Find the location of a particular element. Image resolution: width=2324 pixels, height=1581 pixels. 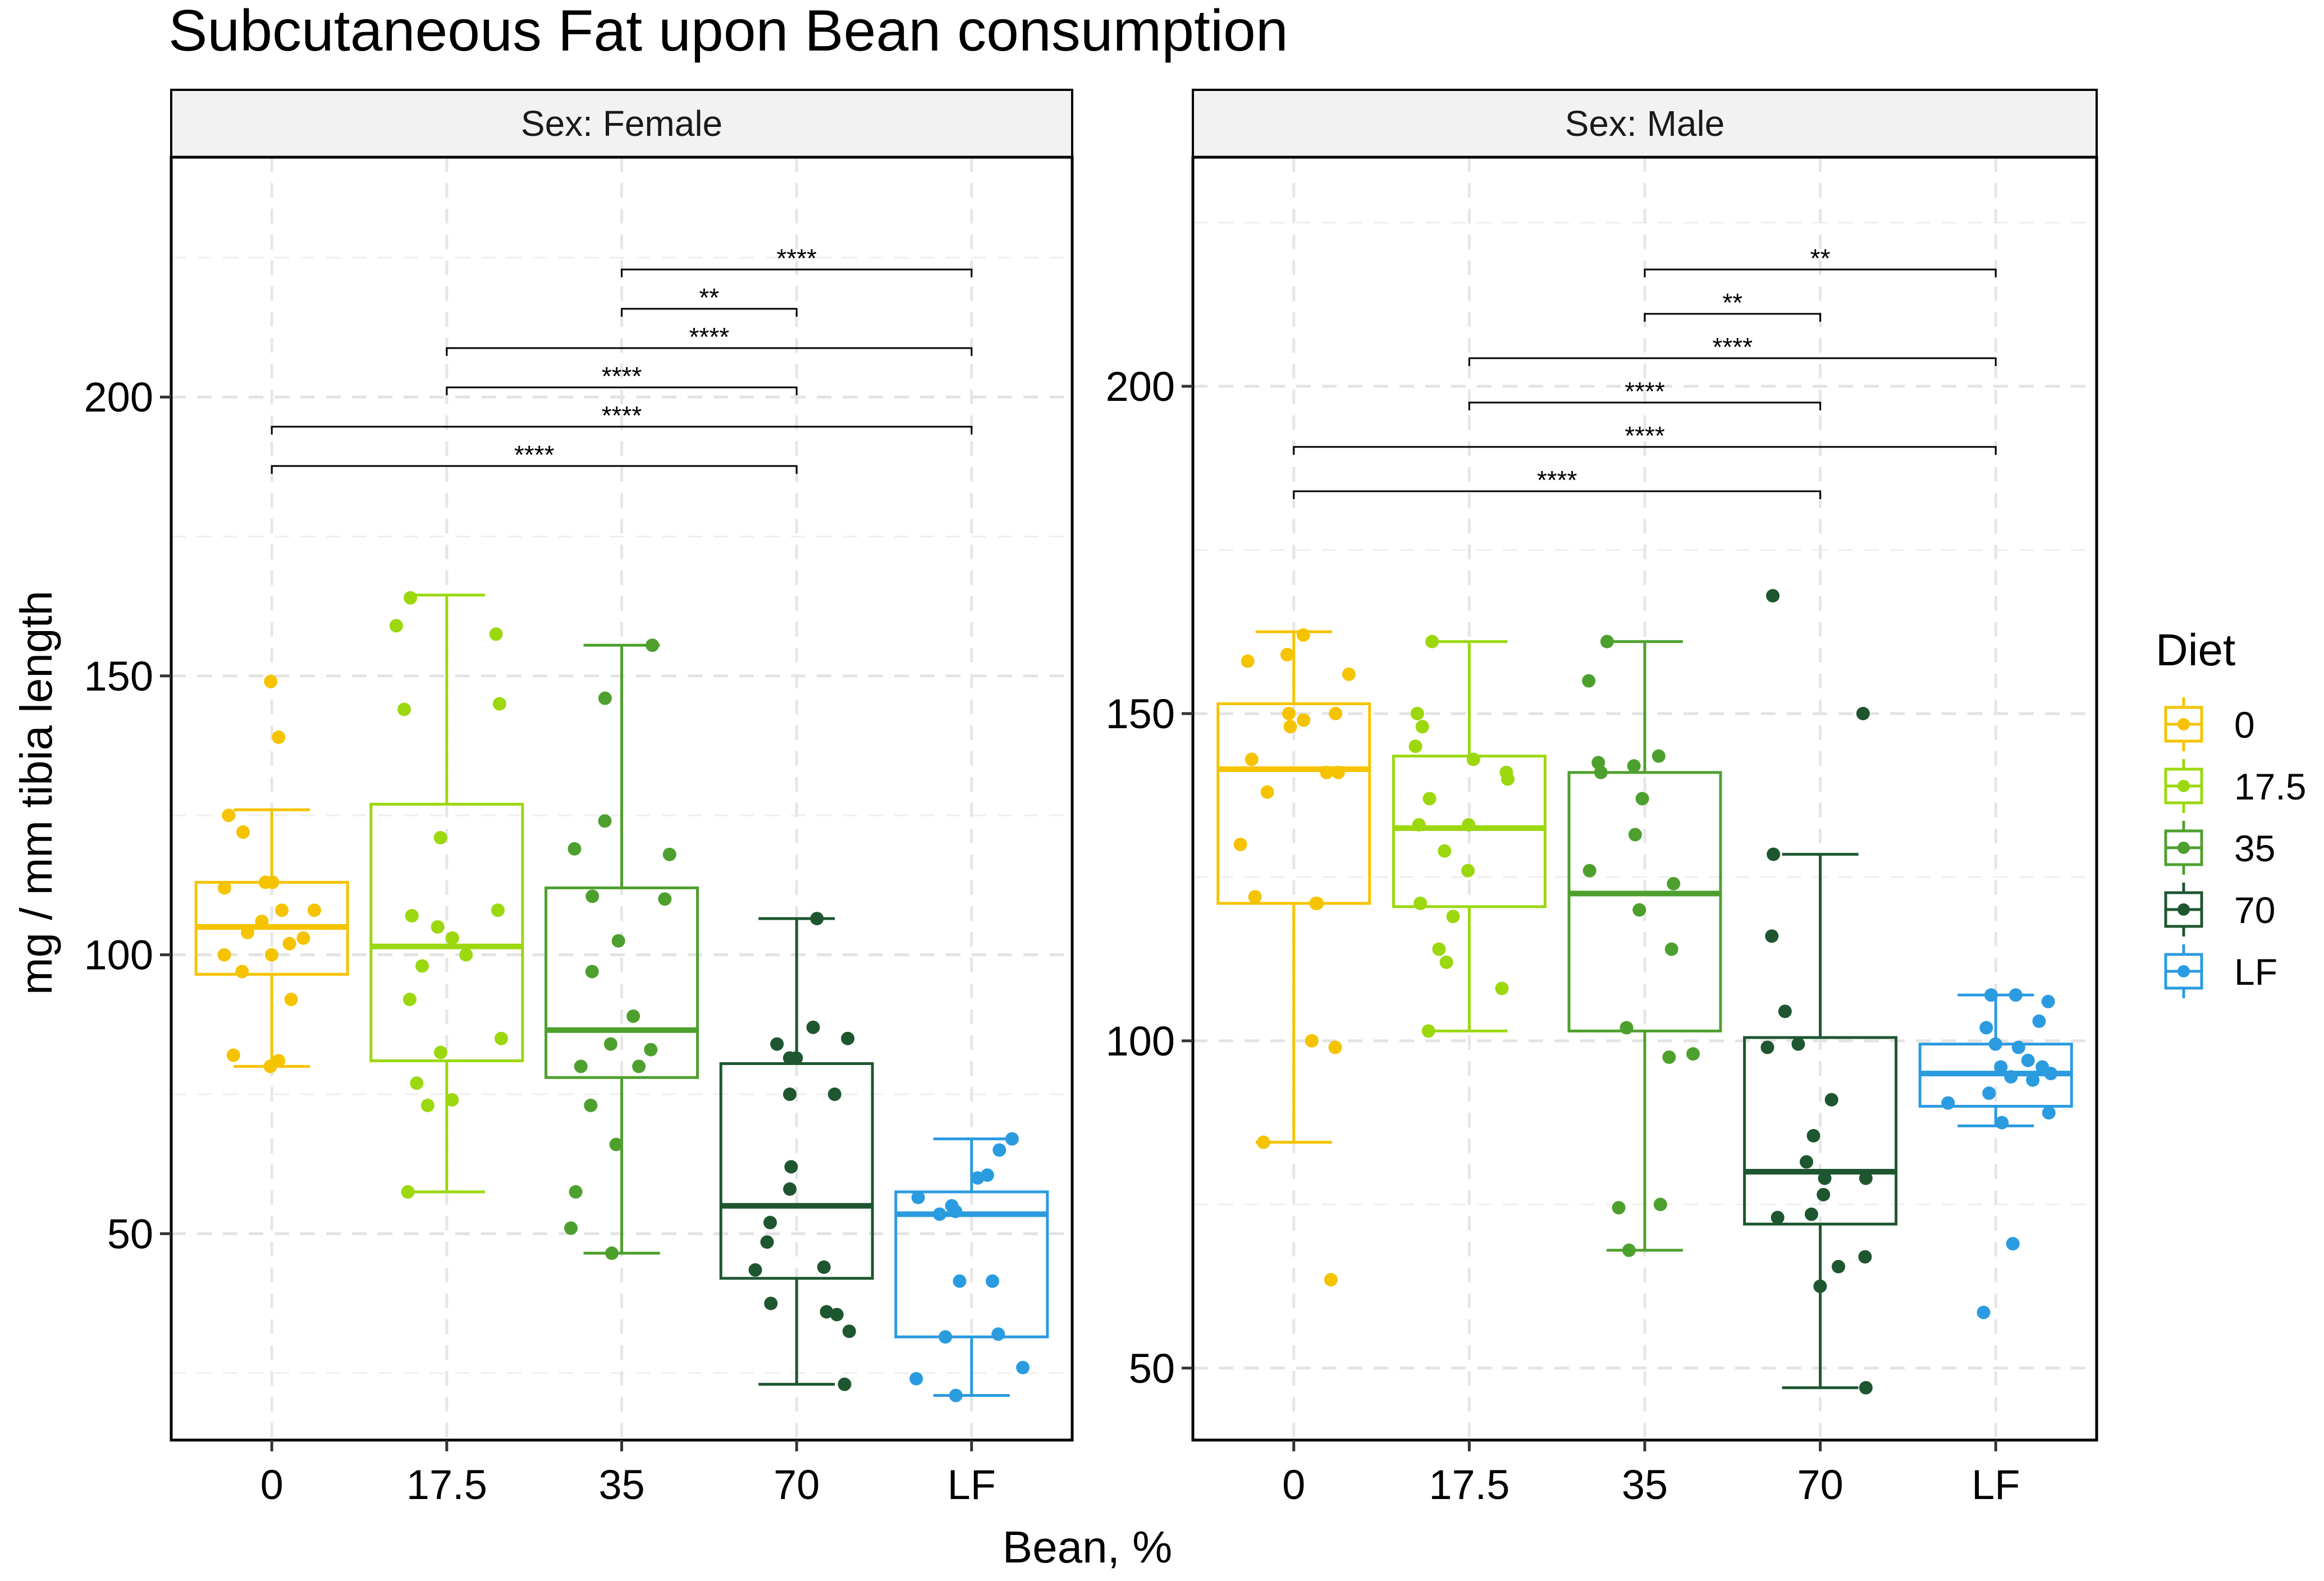

legend-label: 70 is located at coordinates (2255, 910).